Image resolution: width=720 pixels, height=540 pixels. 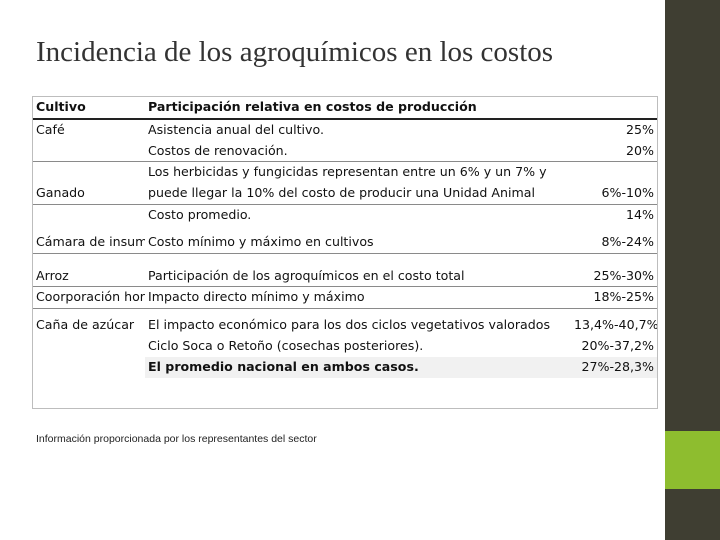 I want to click on cell-percent: 25%-30%, so click(x=614, y=270).